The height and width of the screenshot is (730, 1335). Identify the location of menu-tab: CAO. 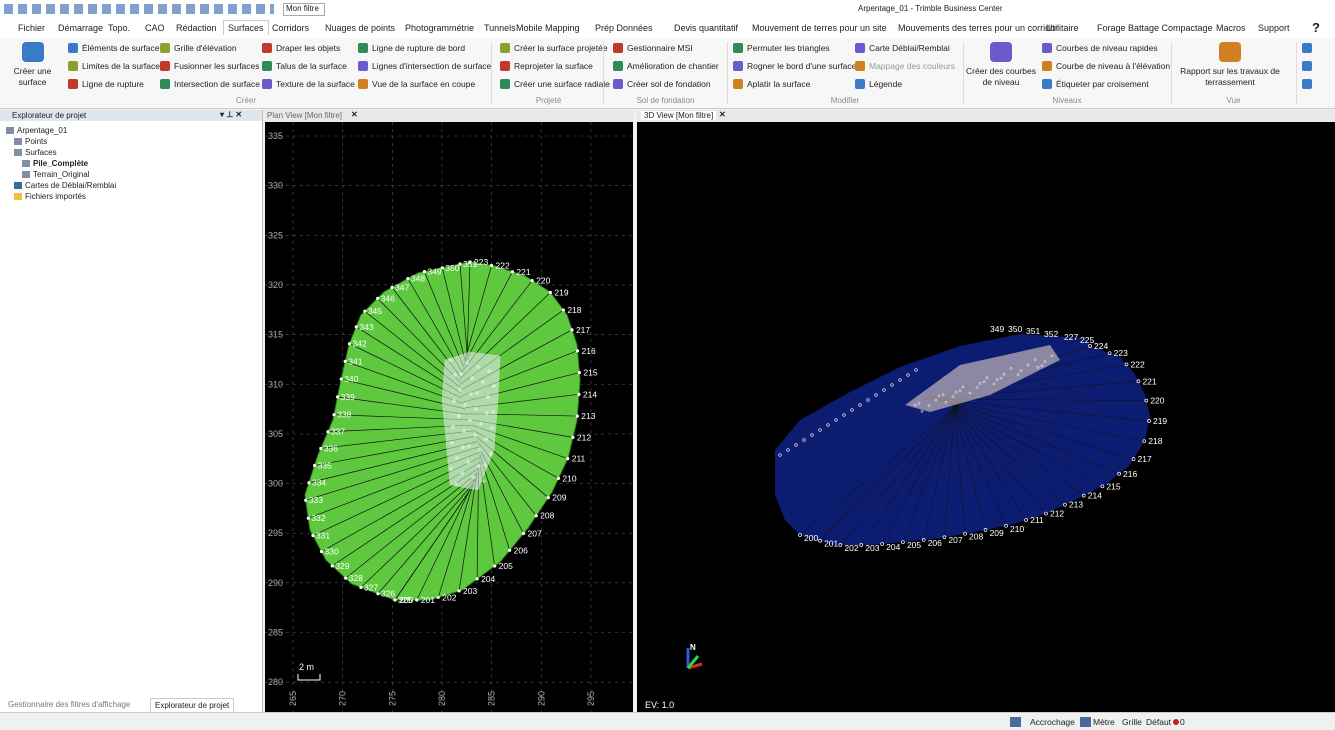
(155, 28).